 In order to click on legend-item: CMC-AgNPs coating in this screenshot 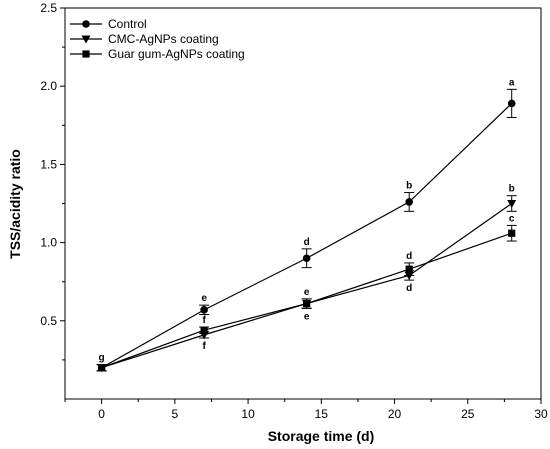, I will do `click(144, 39)`.